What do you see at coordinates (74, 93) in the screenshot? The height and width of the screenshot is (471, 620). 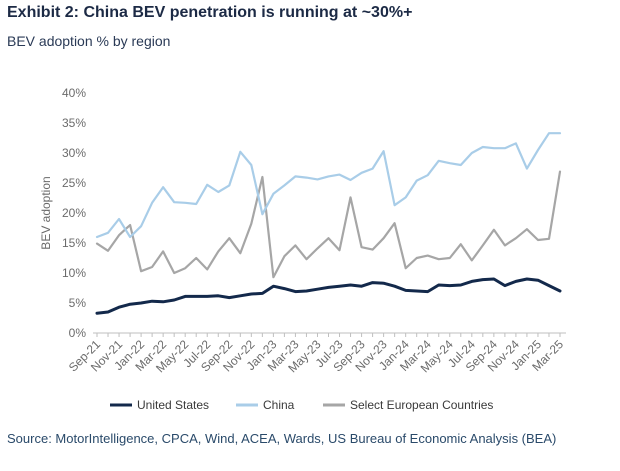 I see `y-tick-label: 40%` at bounding box center [74, 93].